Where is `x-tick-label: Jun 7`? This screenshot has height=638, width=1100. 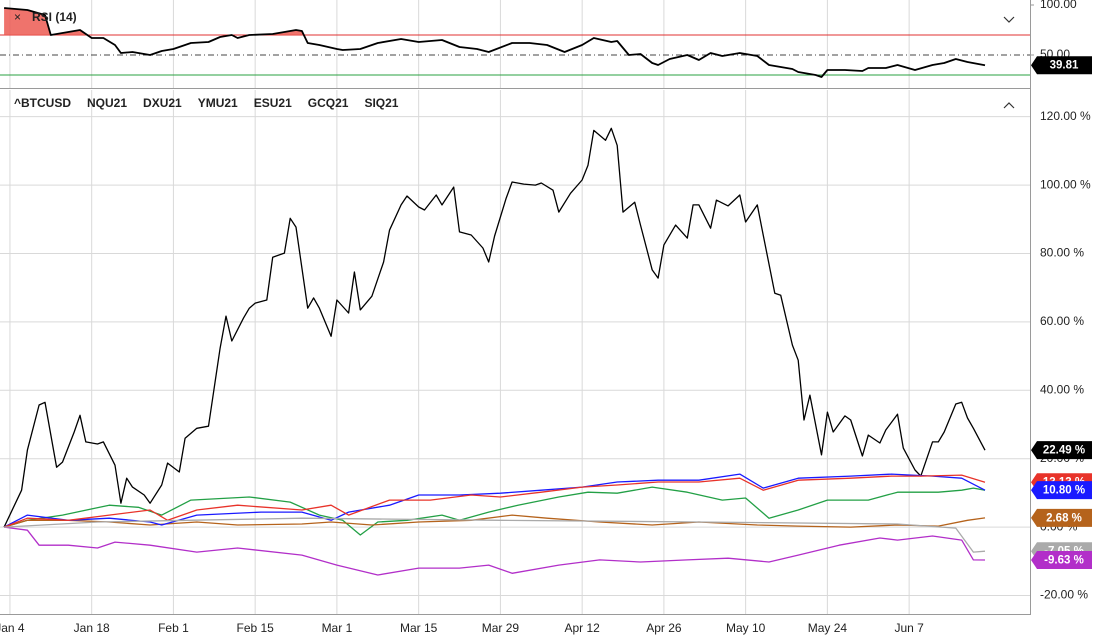 x-tick-label: Jun 7 is located at coordinates (909, 628).